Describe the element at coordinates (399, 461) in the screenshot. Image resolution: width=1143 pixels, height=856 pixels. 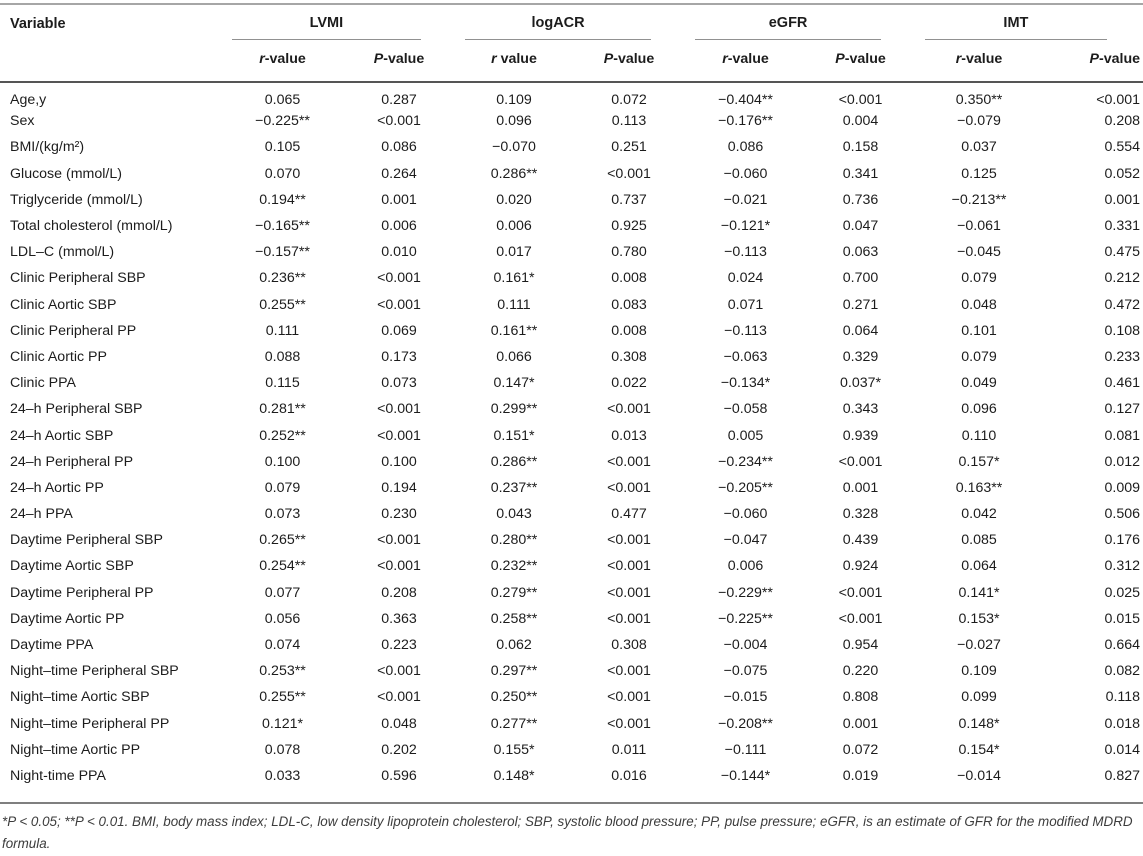
I see `value-cell: 0.100` at that location.